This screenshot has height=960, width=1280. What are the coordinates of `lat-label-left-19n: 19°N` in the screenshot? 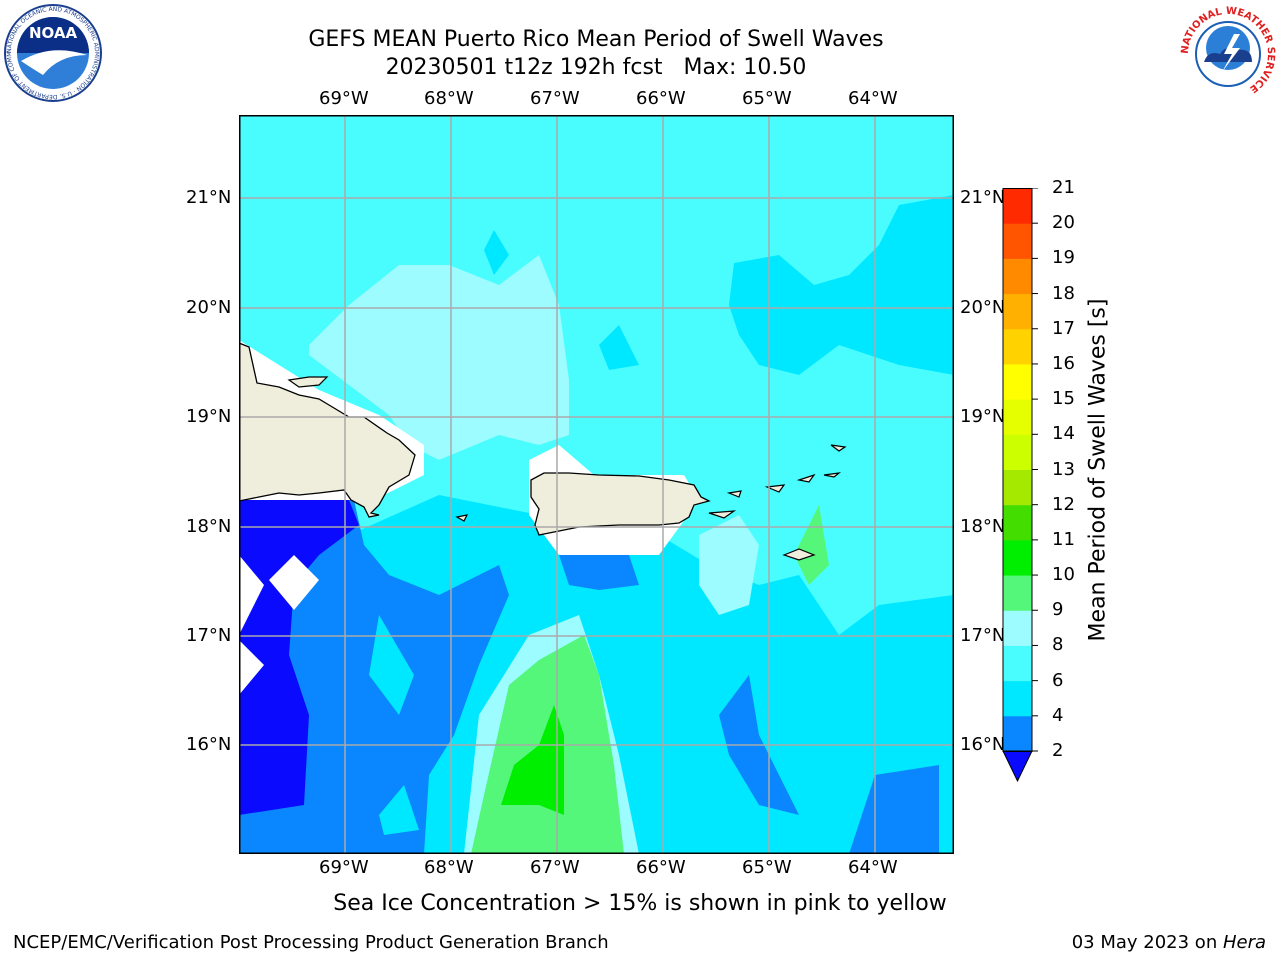 It's located at (209, 416).